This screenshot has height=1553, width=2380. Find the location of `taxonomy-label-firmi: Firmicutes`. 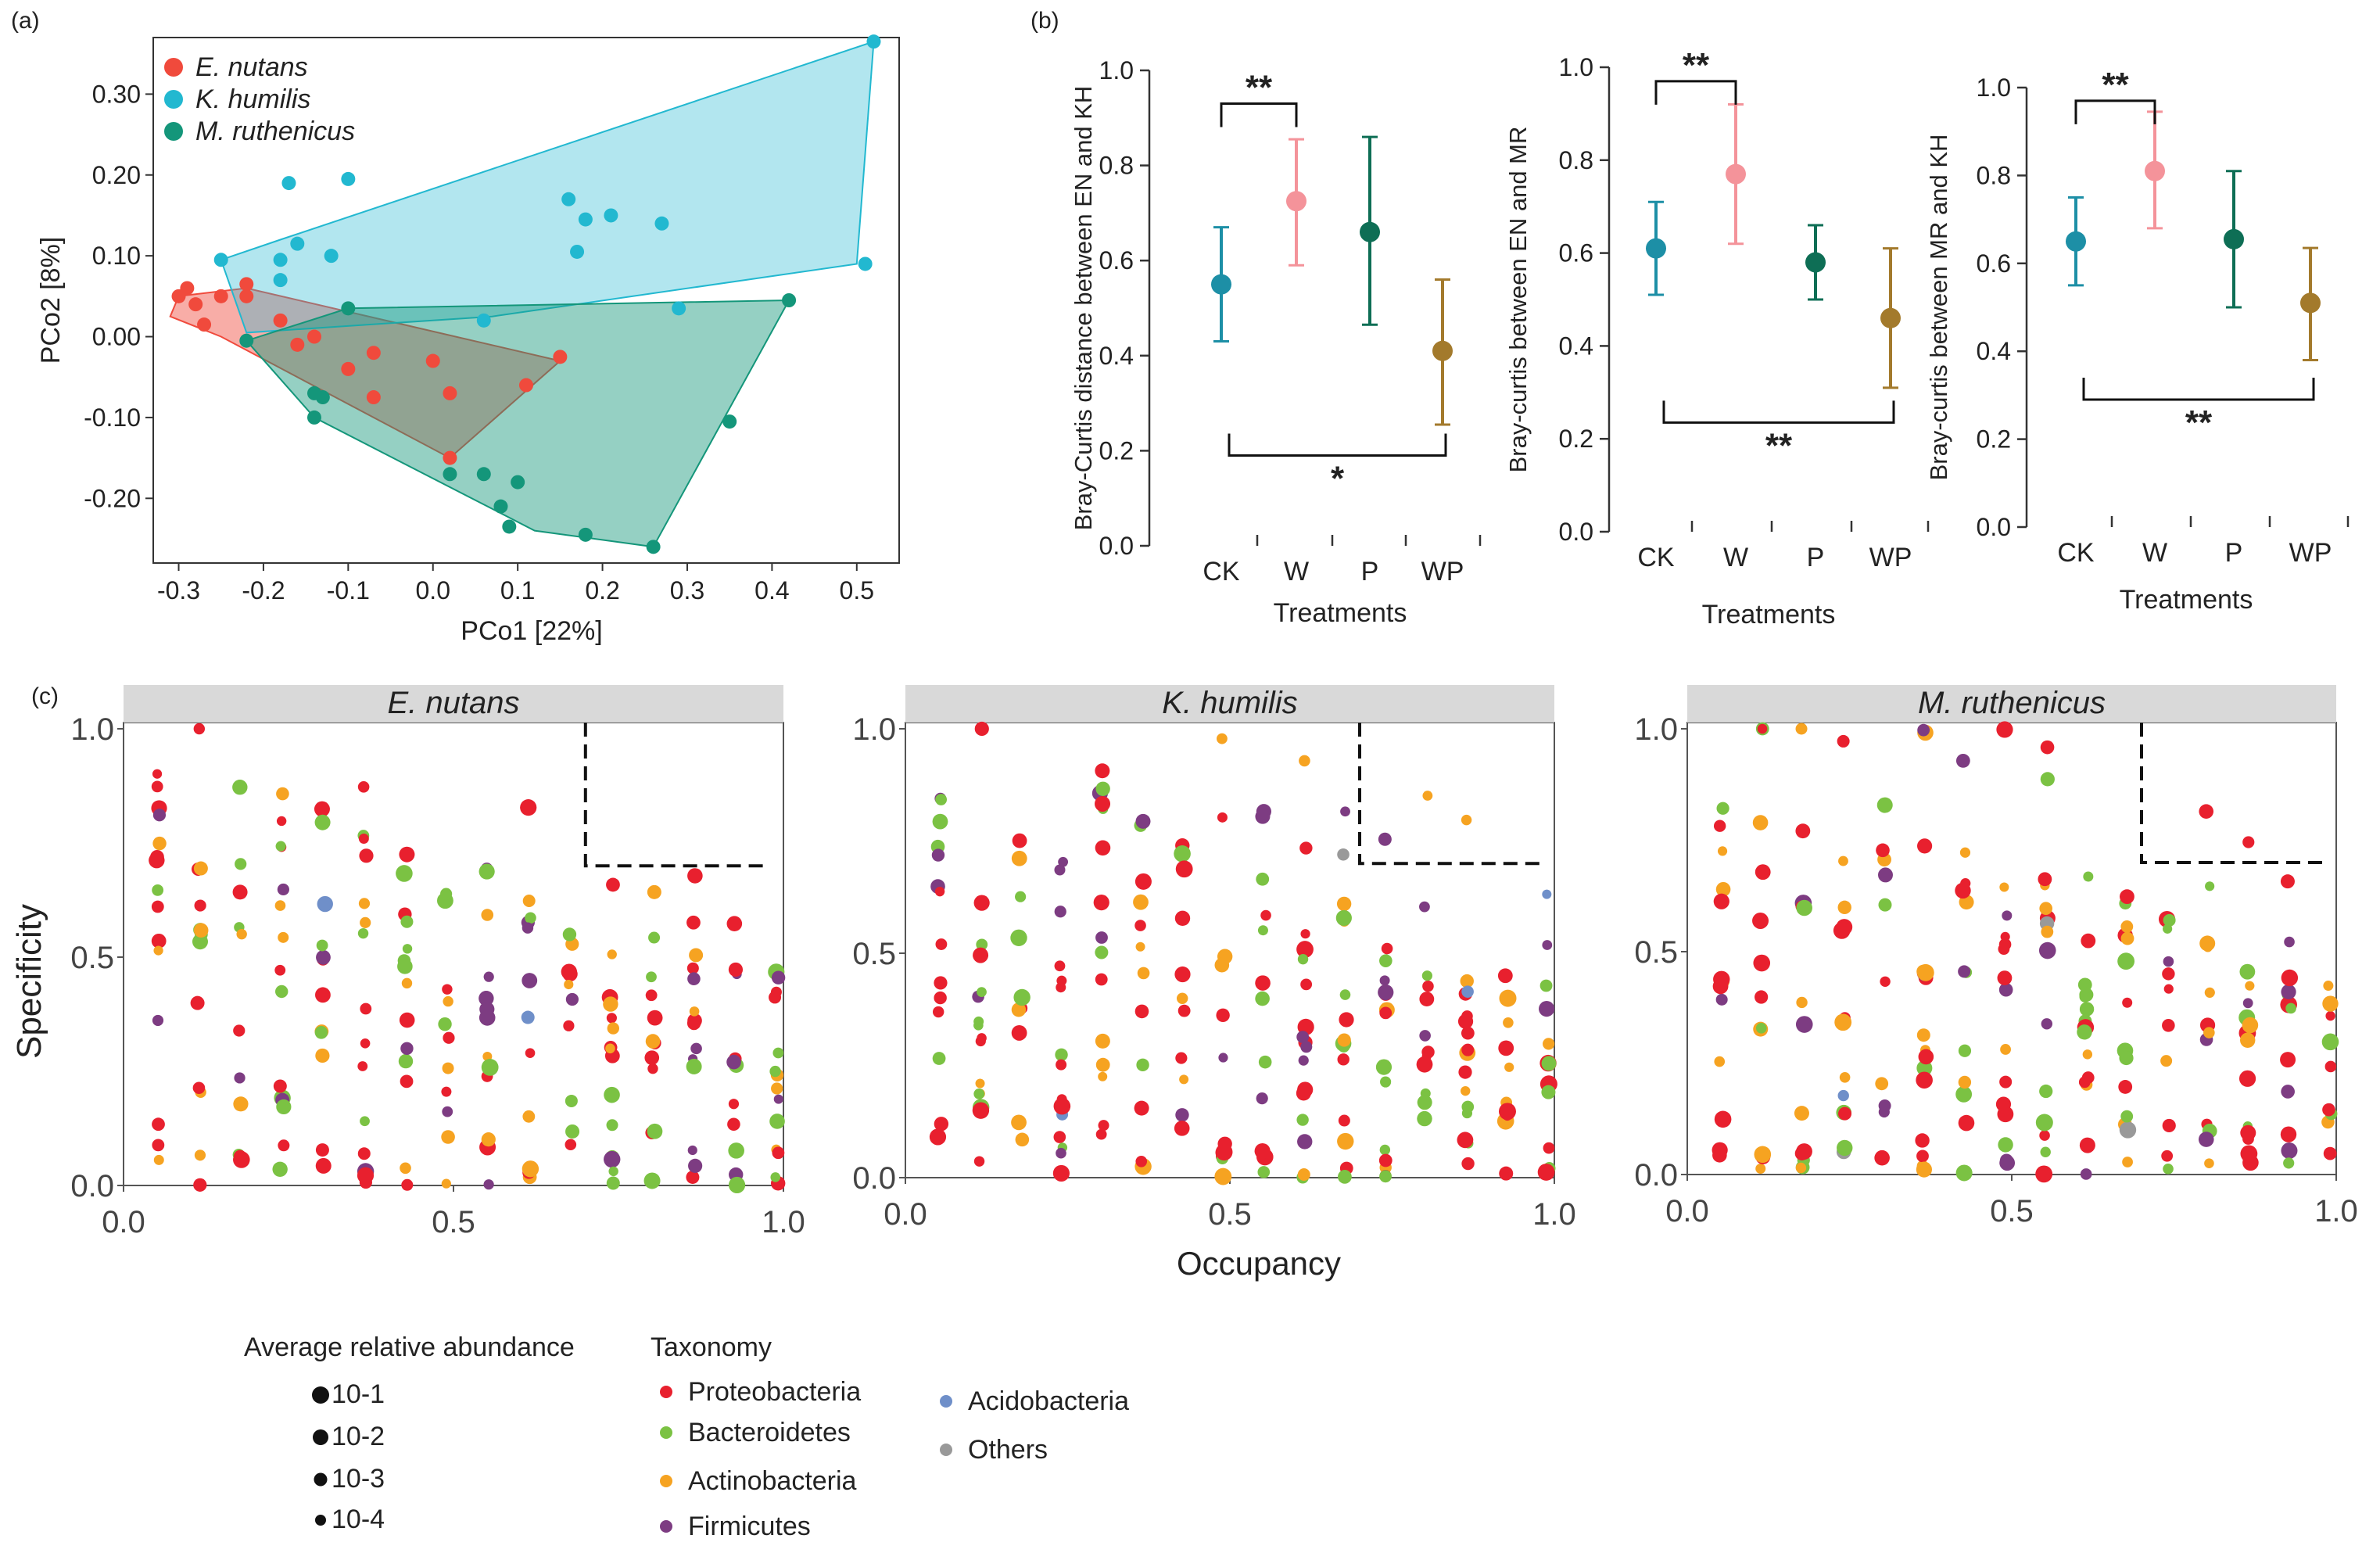

taxonomy-label-firmi: Firmicutes is located at coordinates (749, 1526).